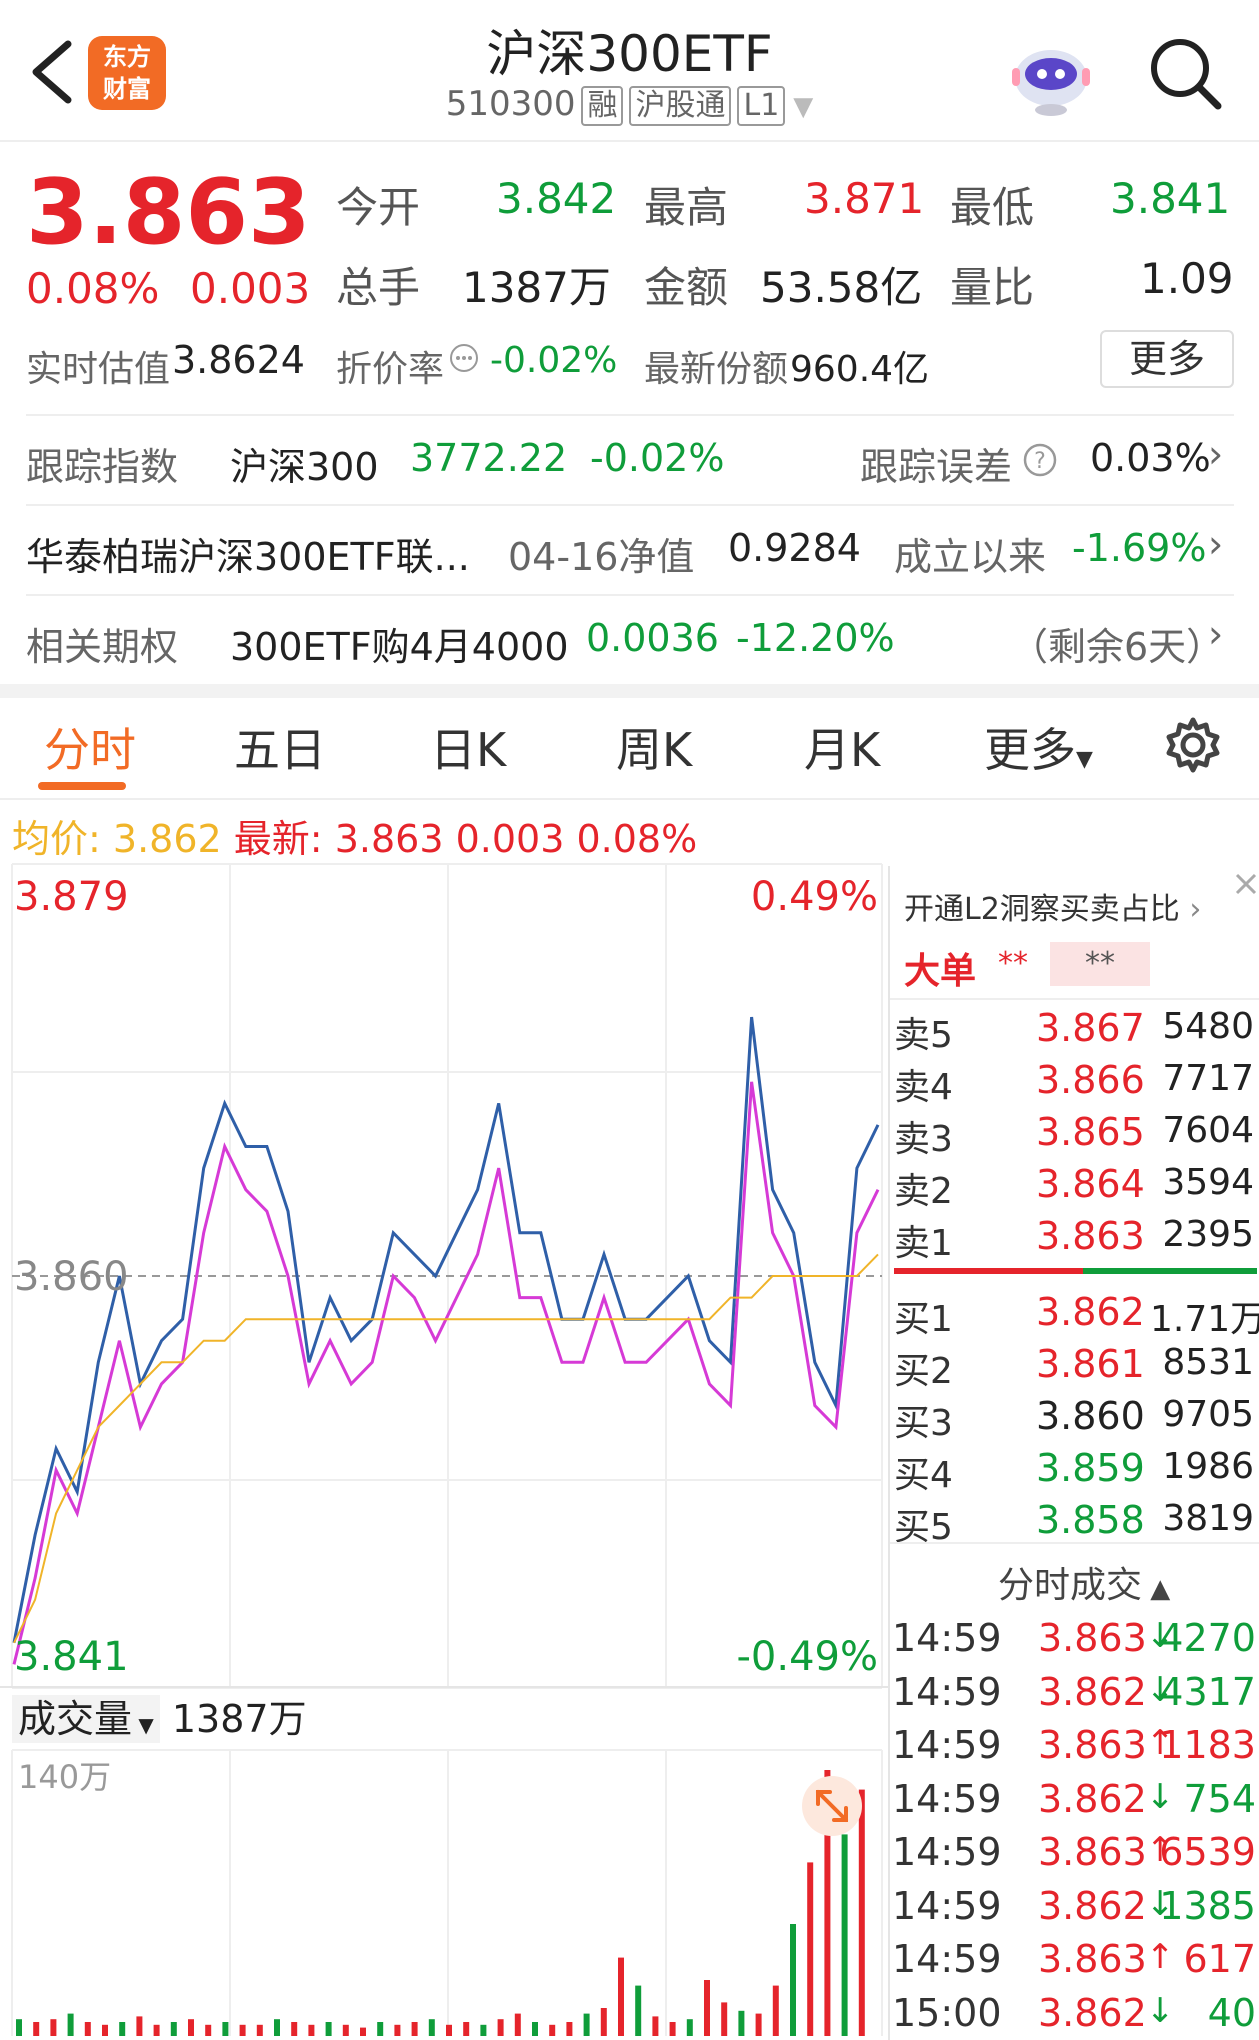 The image size is (1259, 2040). What do you see at coordinates (923, 1371) in the screenshot?
I see `bid-label: 买2` at bounding box center [923, 1371].